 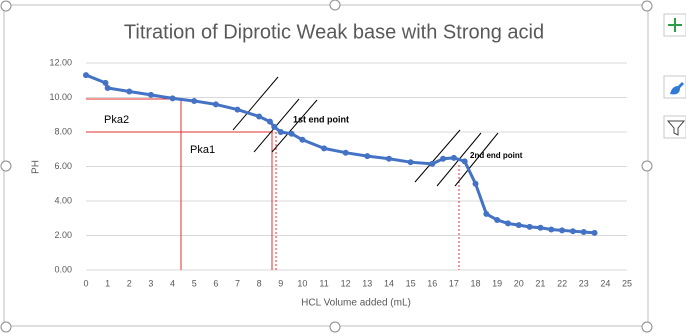 I want to click on x-tick-label: 17, so click(x=454, y=283).